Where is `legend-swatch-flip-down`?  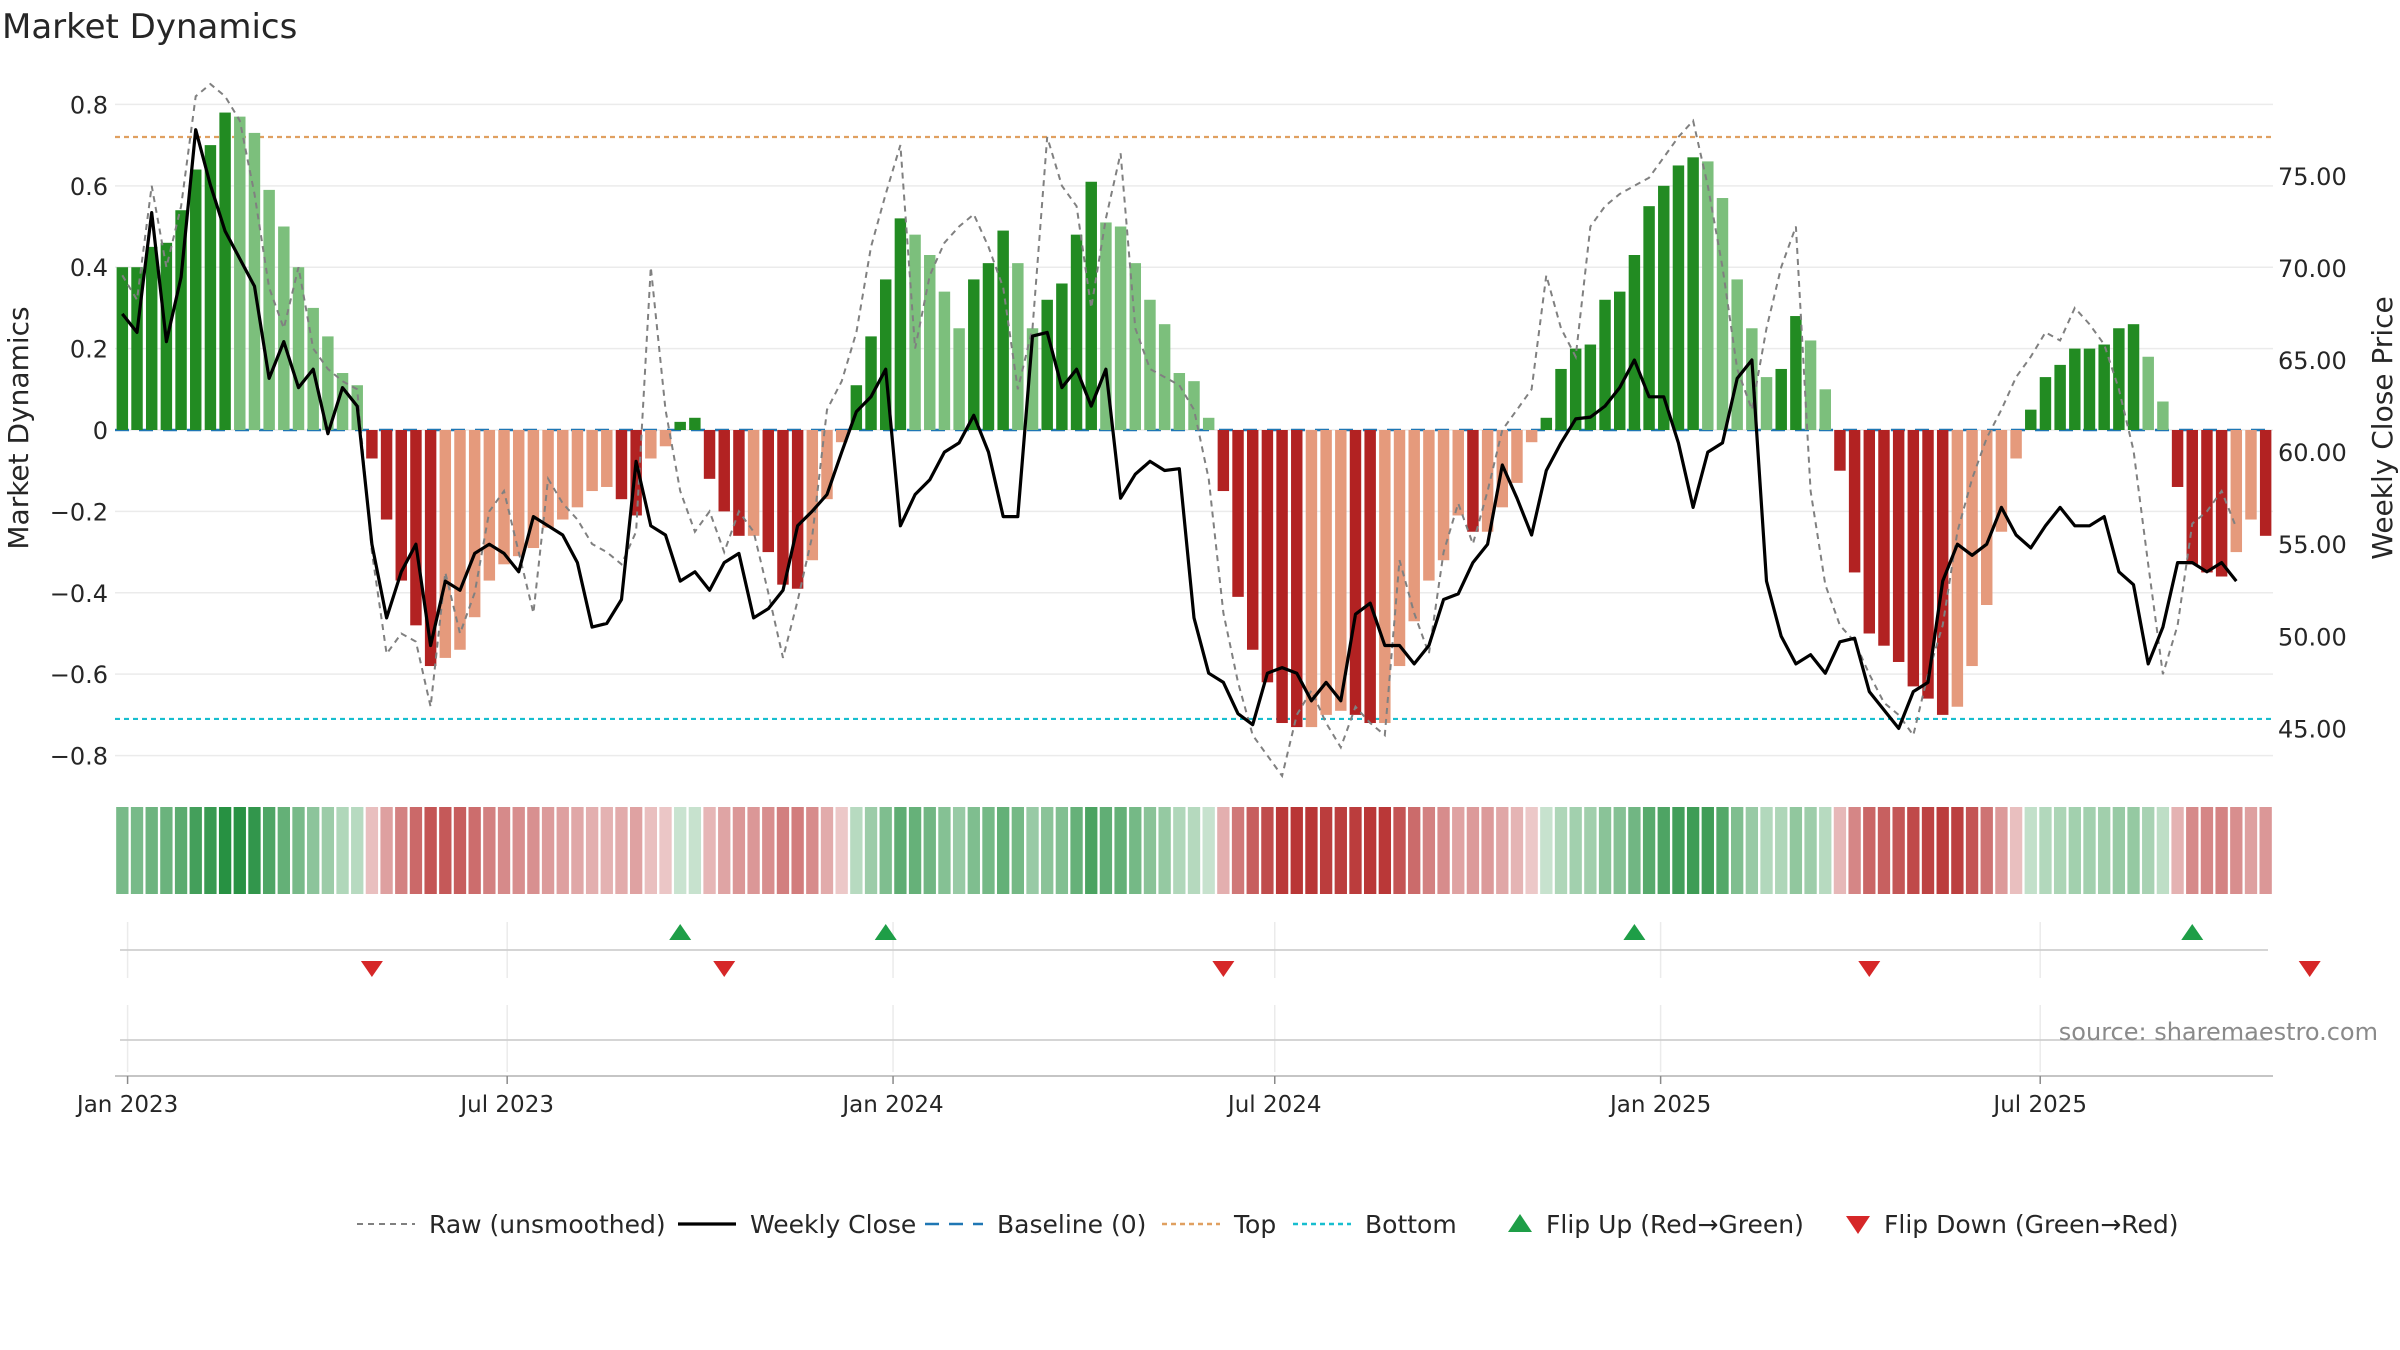 legend-swatch-flip-down is located at coordinates (1858, 1225).